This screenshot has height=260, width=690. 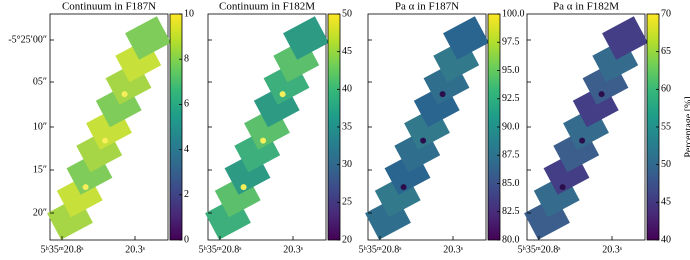 What do you see at coordinates (586, 7) in the screenshot?
I see `panel-title: Pa α in F182M` at bounding box center [586, 7].